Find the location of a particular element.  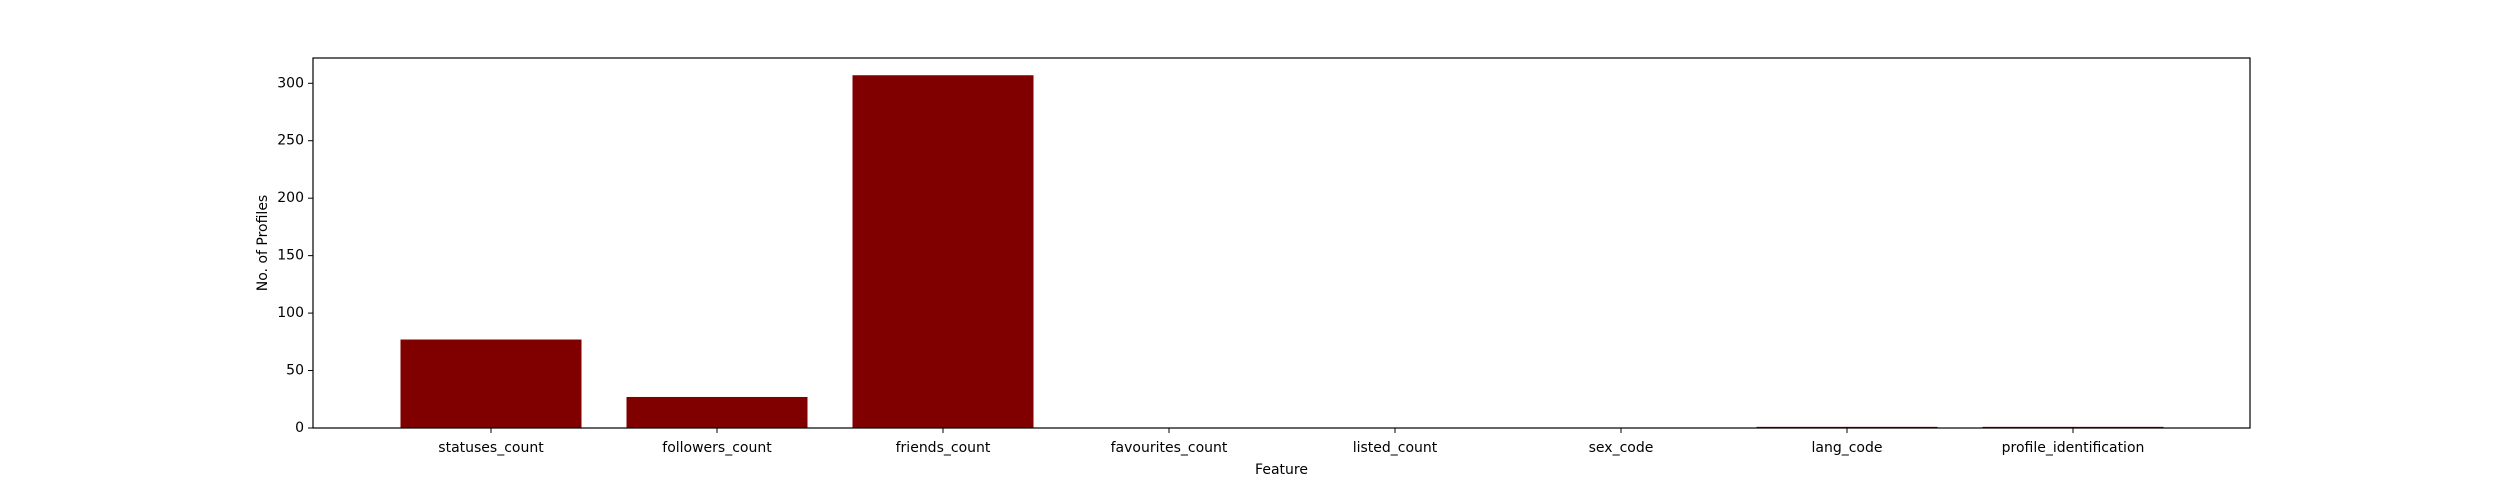

x-tick-label: friends_count is located at coordinates (943, 448).